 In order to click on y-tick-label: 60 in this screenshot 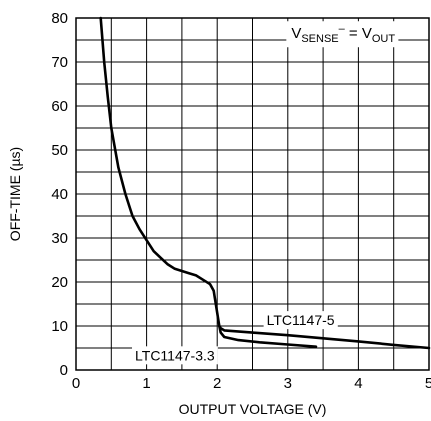, I will do `click(59, 106)`.